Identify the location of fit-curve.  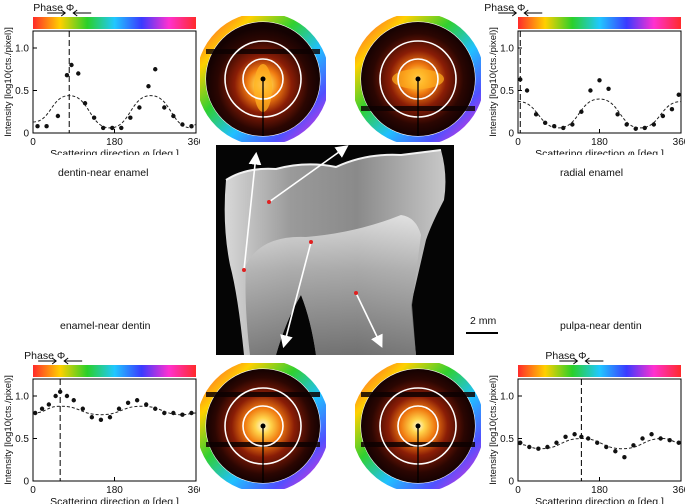
(599, 443).